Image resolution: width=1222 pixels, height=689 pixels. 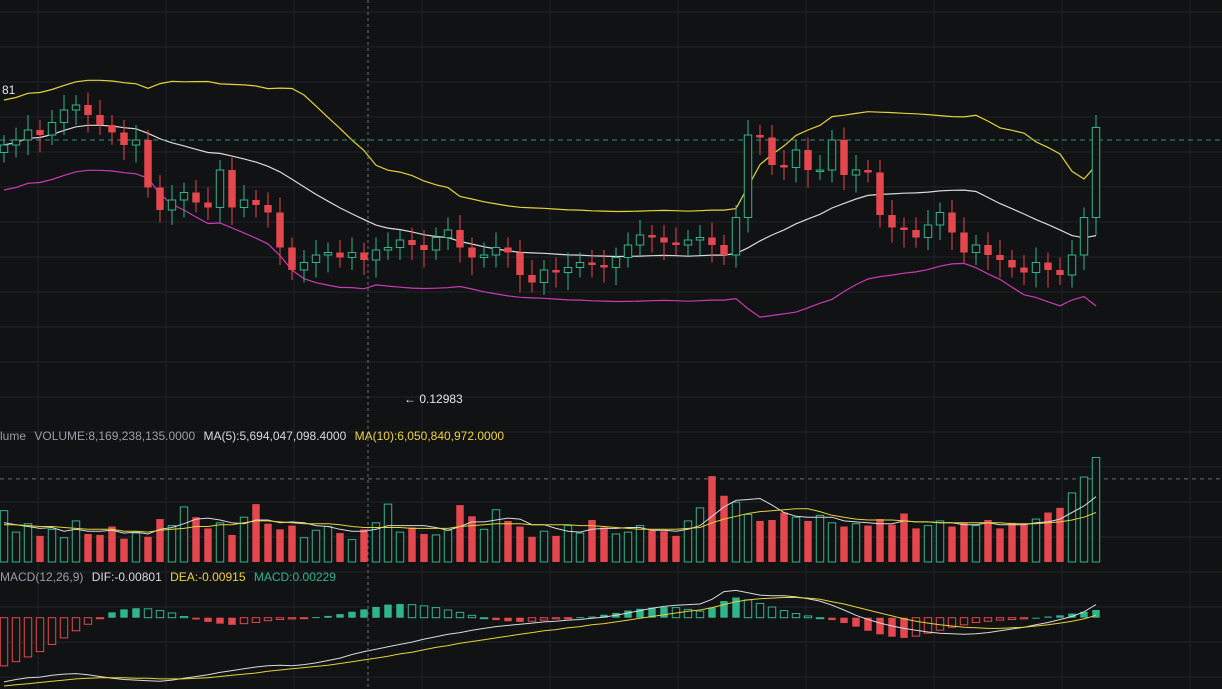 I want to click on volume-legend-value: VOLUME:8,169,238,135.0000, so click(x=115, y=436).